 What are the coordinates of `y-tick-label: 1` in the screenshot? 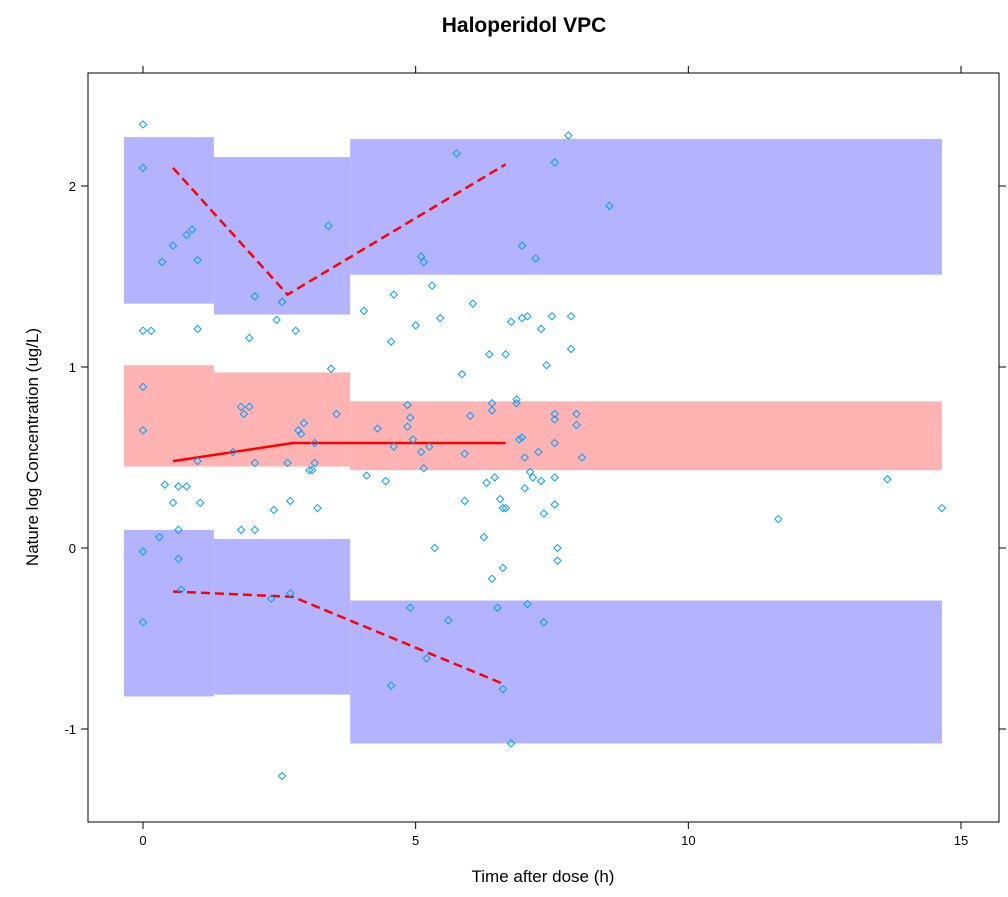 It's located at (72, 367).